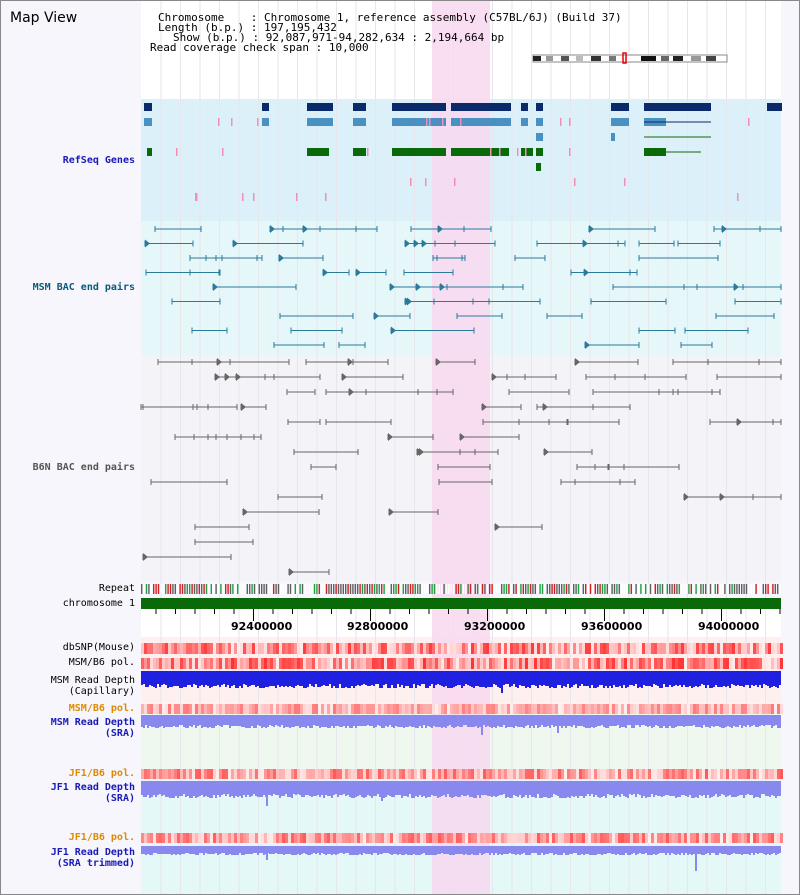 This screenshot has height=895, width=800. What do you see at coordinates (98, 160) in the screenshot?
I see `refseq-track-label: RefSeq Genes` at bounding box center [98, 160].